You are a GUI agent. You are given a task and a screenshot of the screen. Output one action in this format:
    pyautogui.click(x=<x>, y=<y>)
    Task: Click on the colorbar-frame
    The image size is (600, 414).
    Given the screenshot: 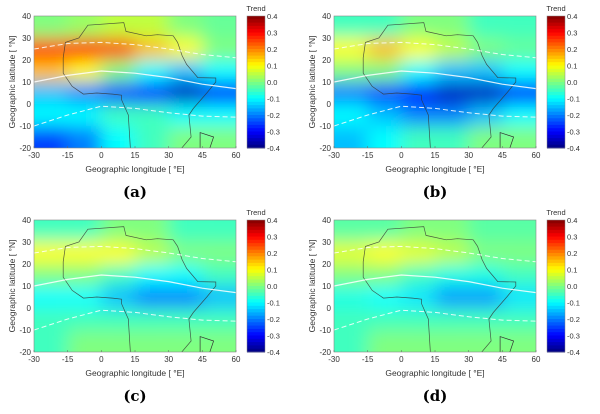 What is the action you would take?
    pyautogui.click(x=556, y=286)
    